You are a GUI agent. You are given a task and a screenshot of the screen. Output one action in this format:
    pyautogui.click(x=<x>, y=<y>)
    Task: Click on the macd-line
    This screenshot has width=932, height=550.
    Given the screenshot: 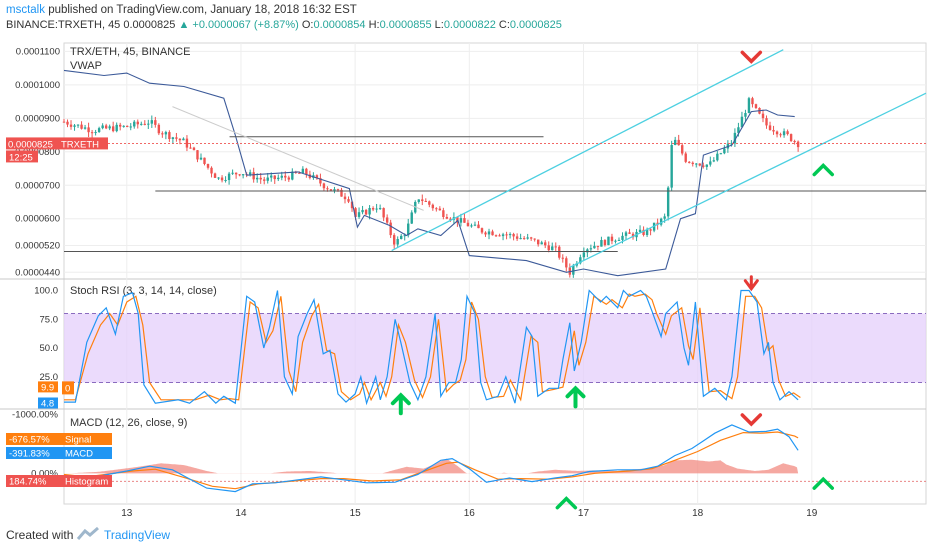 What is the action you would take?
    pyautogui.click(x=431, y=458)
    